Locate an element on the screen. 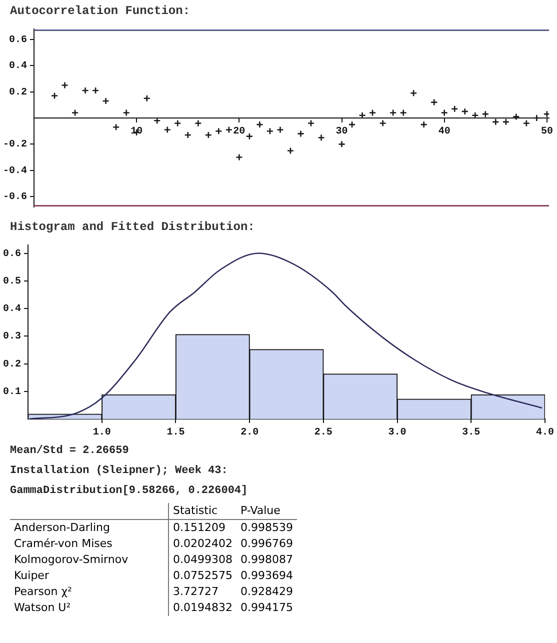 The height and width of the screenshot is (643, 557). text: 3.72727 is located at coordinates (196, 592).